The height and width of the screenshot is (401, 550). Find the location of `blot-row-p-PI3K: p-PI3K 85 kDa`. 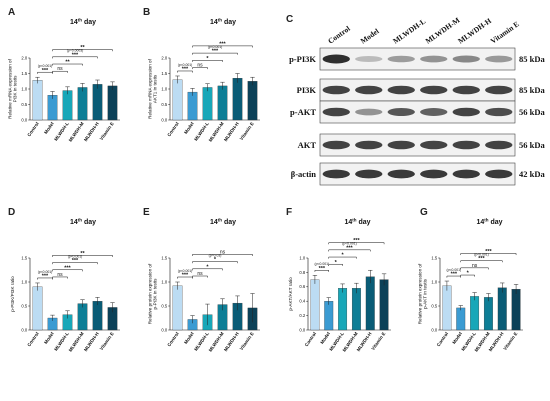

blot-row-p-PI3K: p-PI3K 85 kDa is located at coordinates (417, 59).